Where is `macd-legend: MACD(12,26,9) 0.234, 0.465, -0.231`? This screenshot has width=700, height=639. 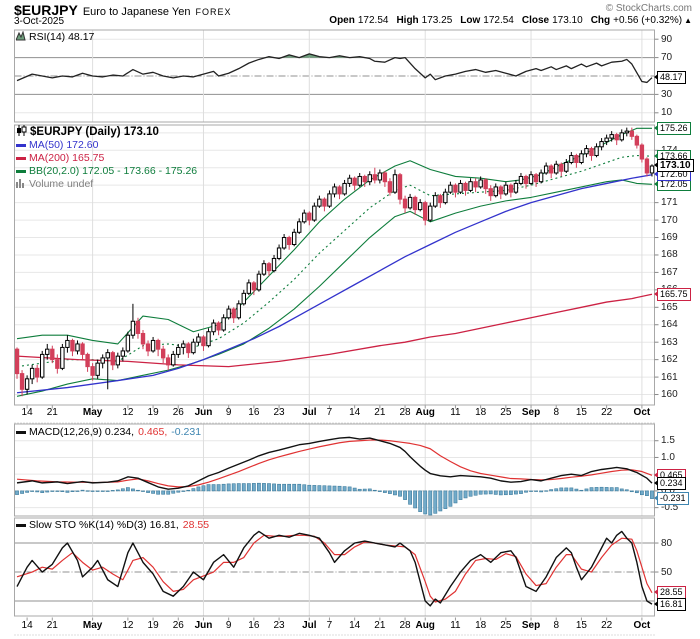 macd-legend: MACD(12,26,9) 0.234, 0.465, -0.231 is located at coordinates (108, 432).